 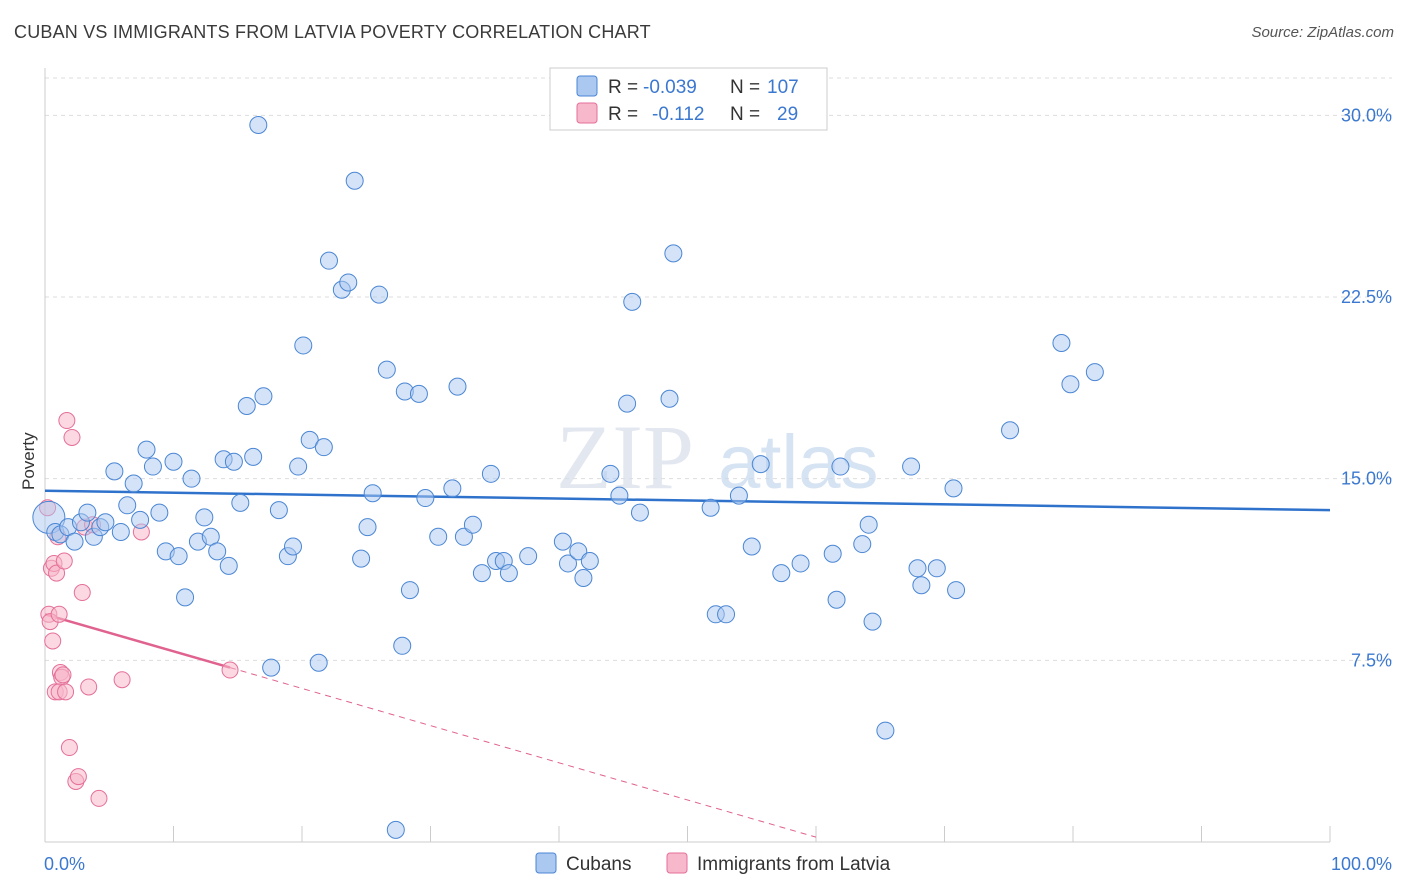 I want to click on legend-swatch-latvia, so click(x=587, y=113).